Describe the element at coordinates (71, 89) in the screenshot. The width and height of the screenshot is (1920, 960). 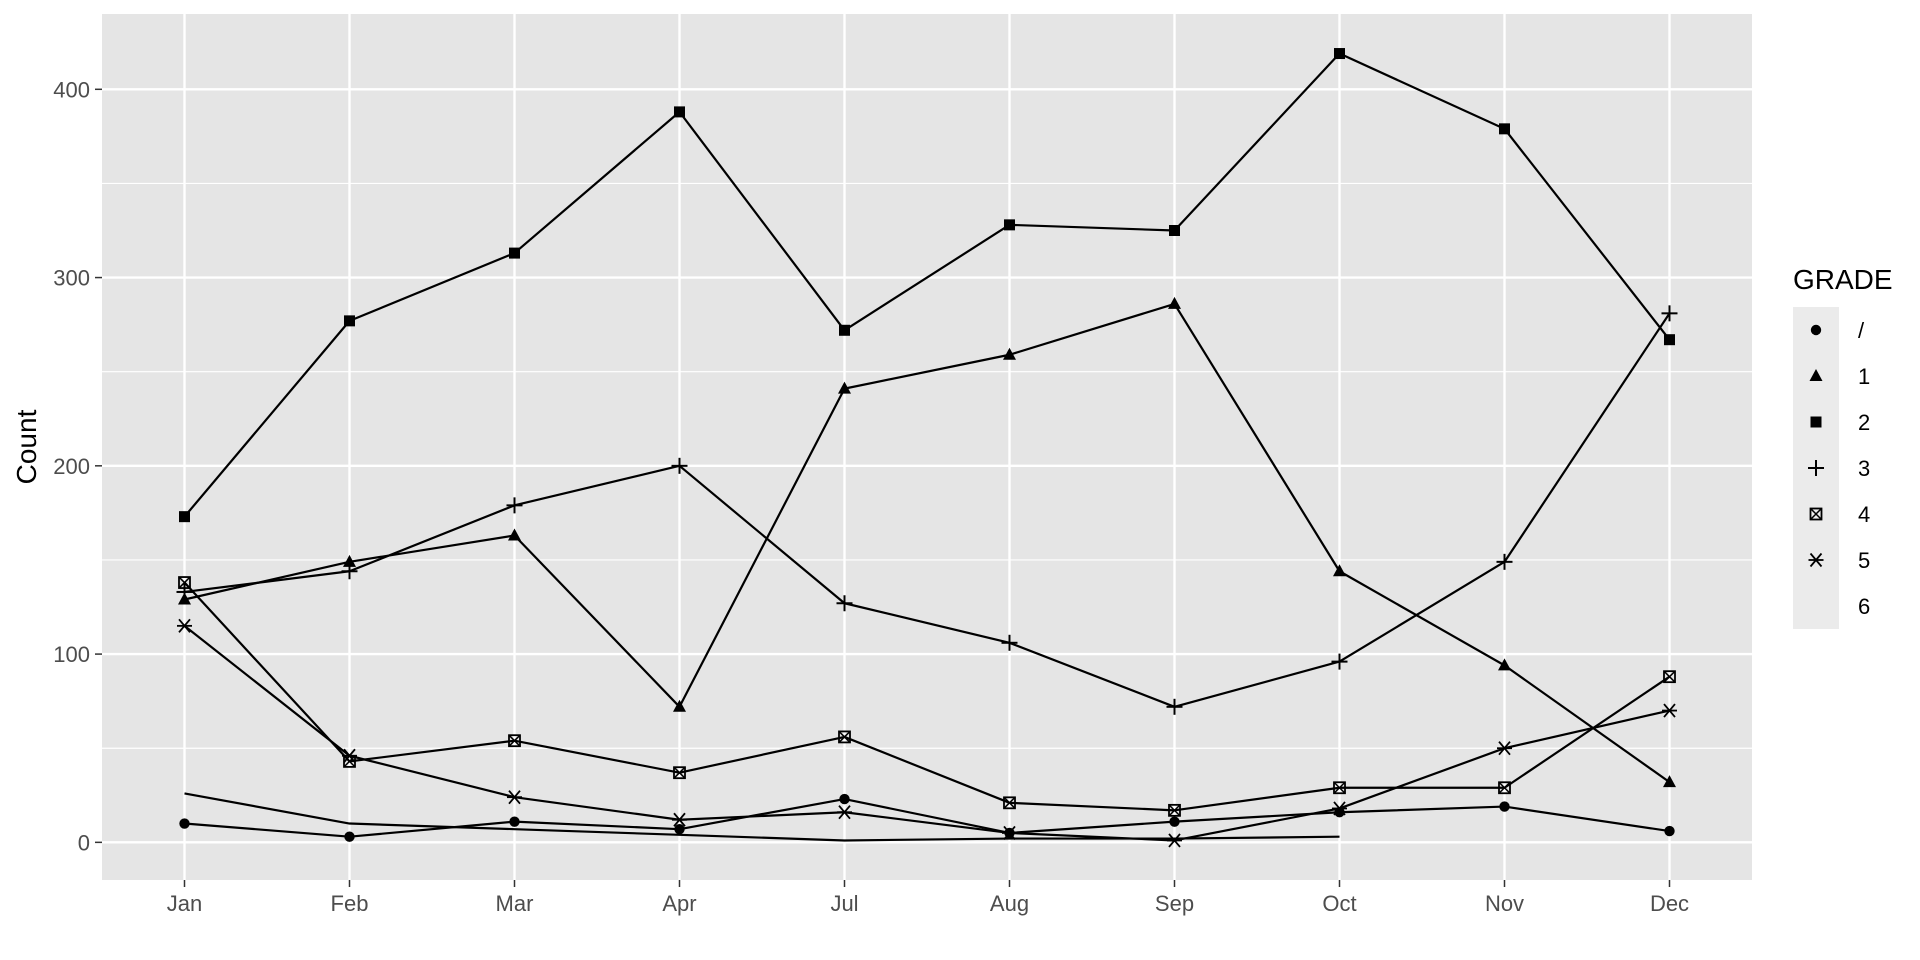
I see `y-tick-label: 400` at that location.